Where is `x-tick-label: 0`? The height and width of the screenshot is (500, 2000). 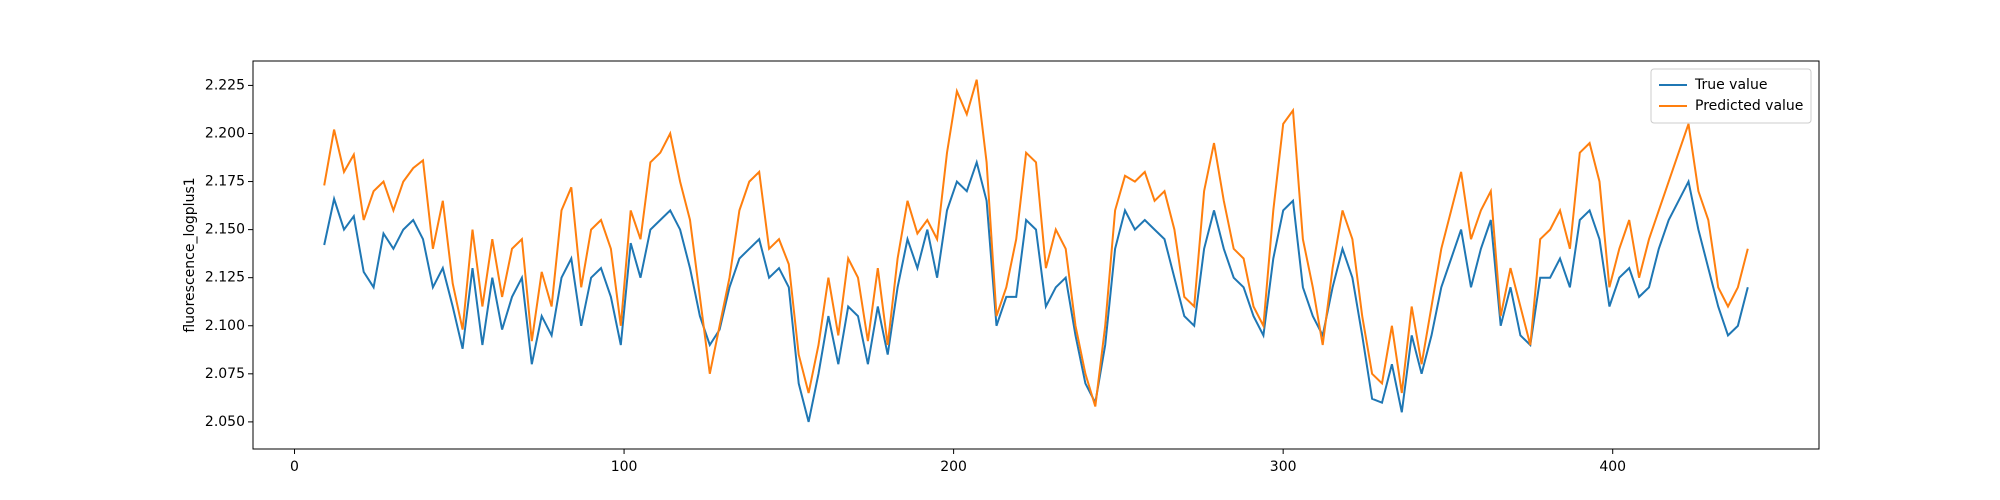 x-tick-label: 0 is located at coordinates (294, 467).